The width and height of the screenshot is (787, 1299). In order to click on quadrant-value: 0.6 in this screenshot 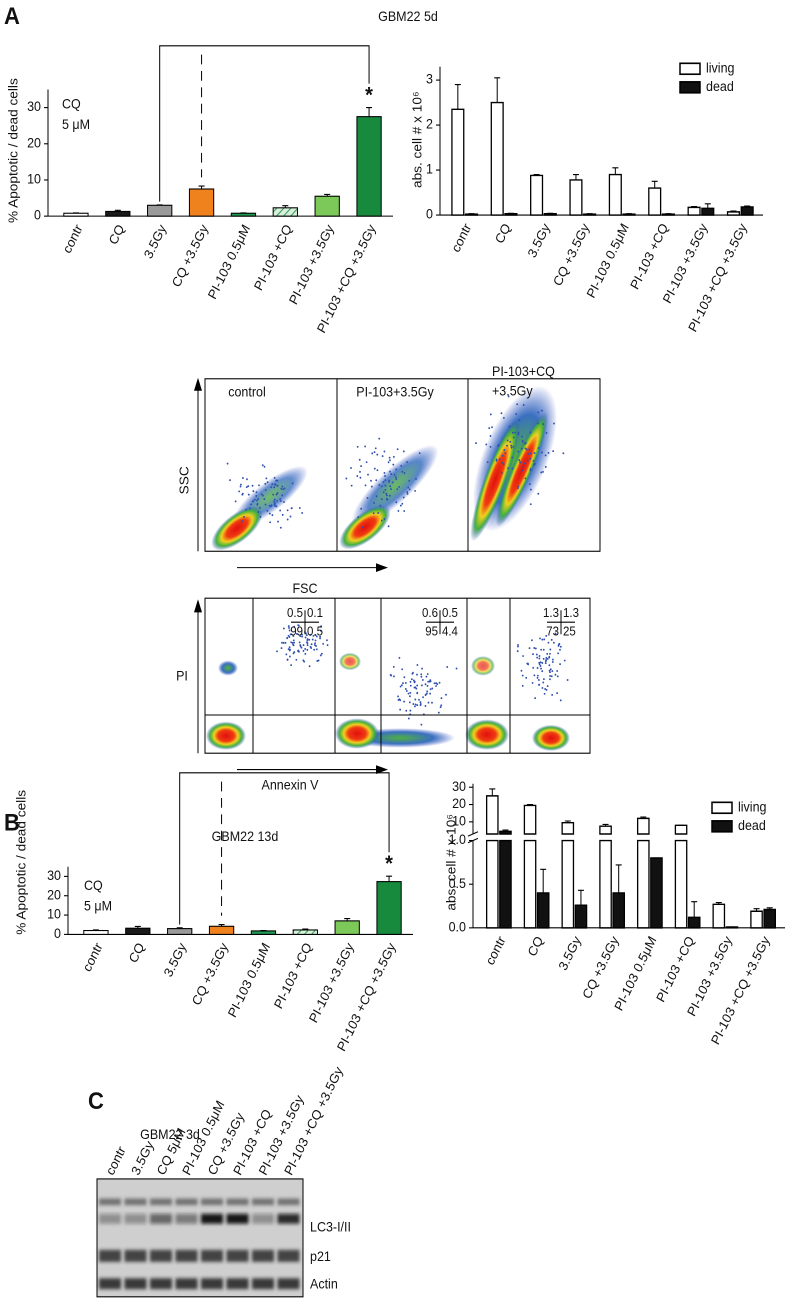, I will do `click(430, 612)`.